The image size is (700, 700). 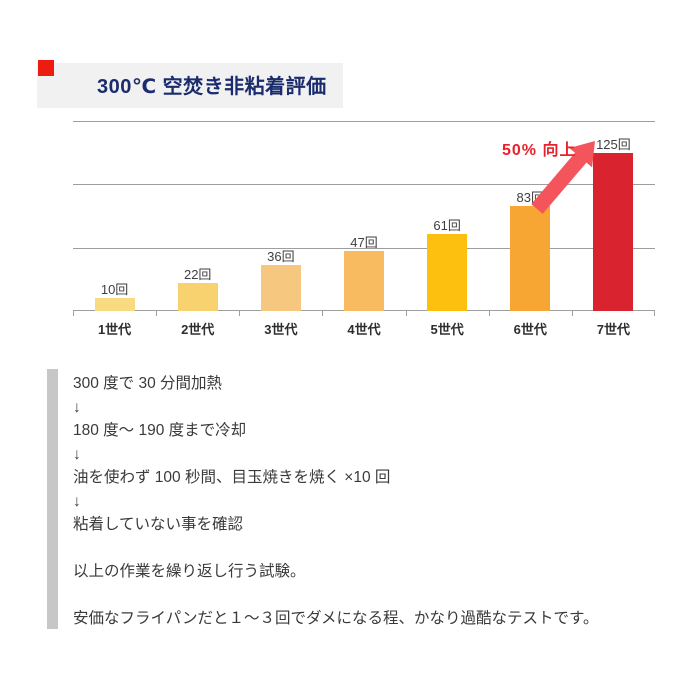 I want to click on procedure-line: 粘着していない事を確認, so click(x=158, y=524).